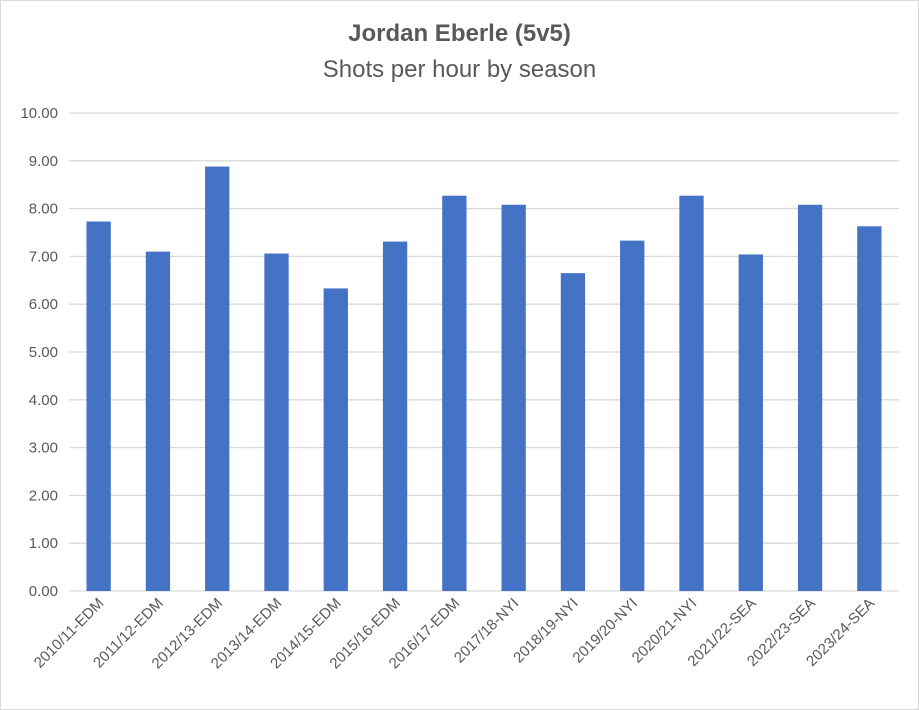 This screenshot has height=710, width=919. I want to click on y-tick-label: 5.00, so click(43, 352).